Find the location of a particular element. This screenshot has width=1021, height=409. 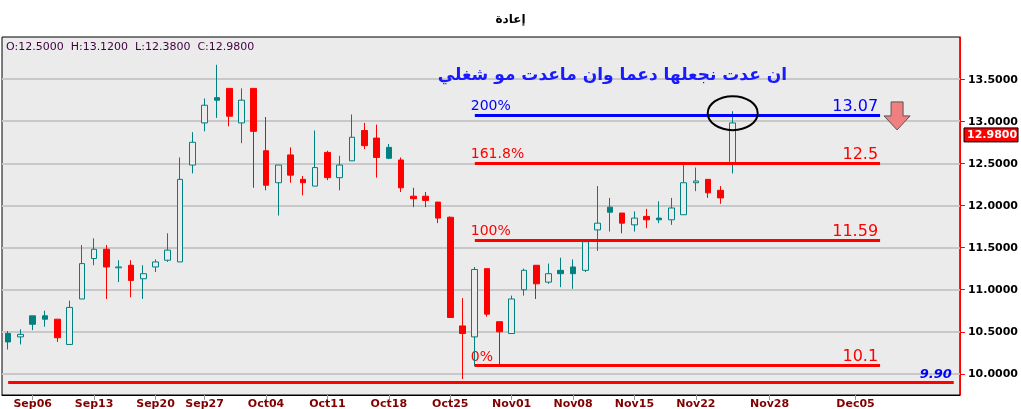

y-tick-label: 13.5000 is located at coordinates (993, 79).